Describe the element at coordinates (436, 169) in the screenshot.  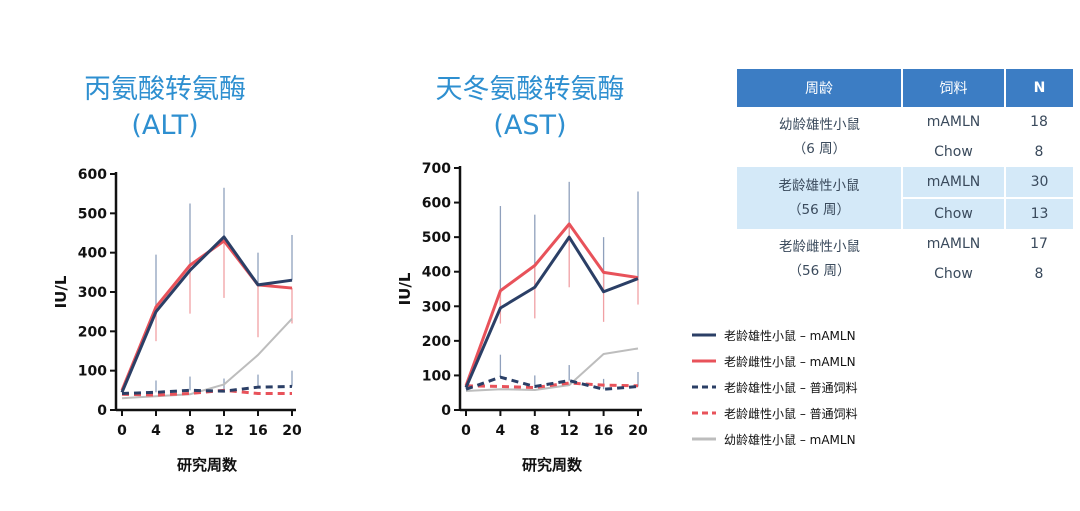
I see `y-tick-label: 700` at that location.